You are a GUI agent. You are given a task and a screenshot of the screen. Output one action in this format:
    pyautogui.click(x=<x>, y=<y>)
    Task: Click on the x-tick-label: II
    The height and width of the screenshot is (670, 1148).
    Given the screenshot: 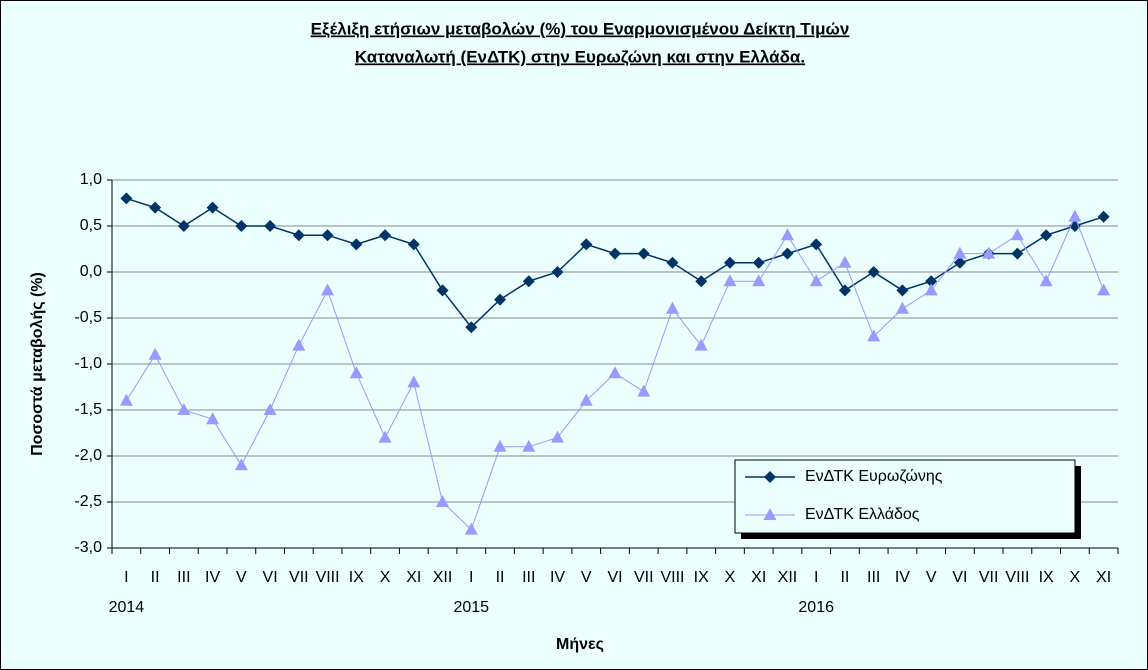 What is the action you would take?
    pyautogui.click(x=500, y=577)
    